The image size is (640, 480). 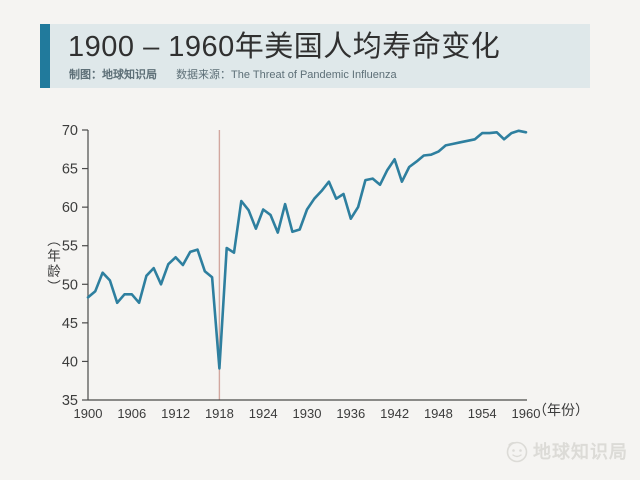 What do you see at coordinates (70, 131) in the screenshot?
I see `y-tick-label: 70` at bounding box center [70, 131].